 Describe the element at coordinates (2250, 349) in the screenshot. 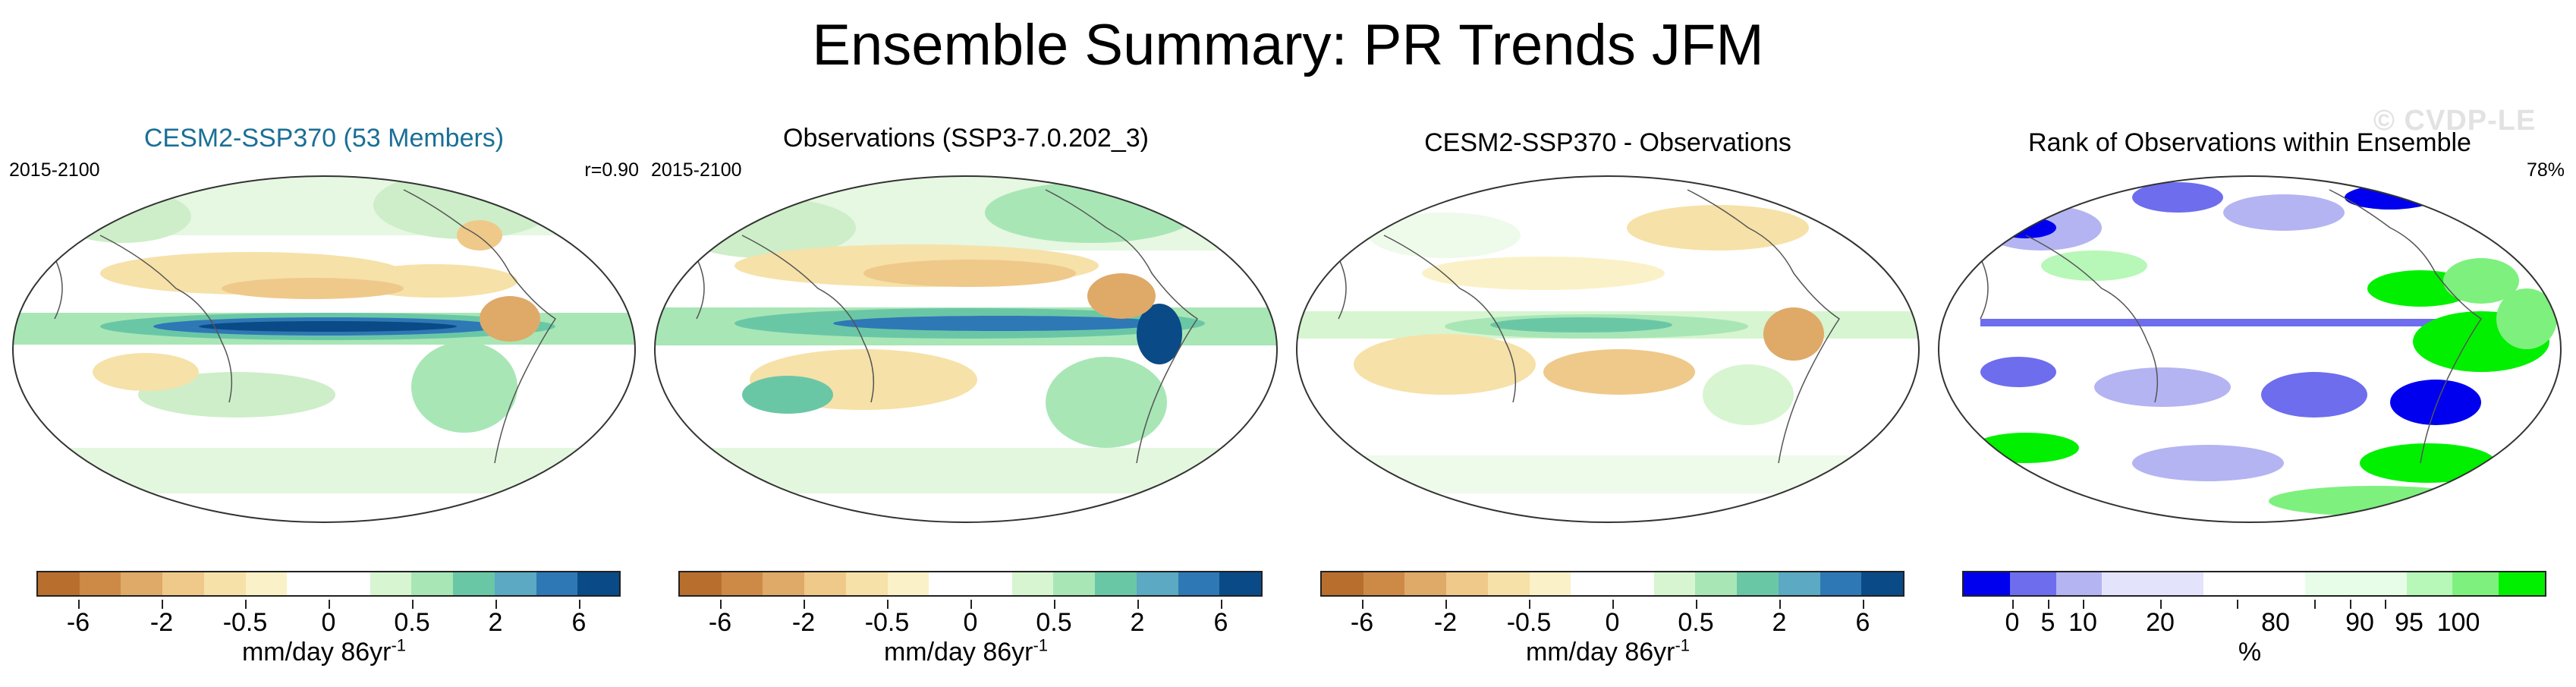

I see `rank-map` at that location.